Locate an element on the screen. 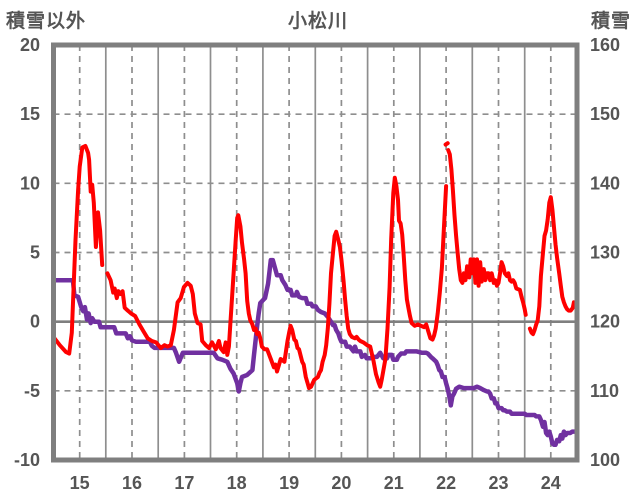 The width and height of the screenshot is (636, 501). x-axis-tick-label: 16 is located at coordinates (132, 483).